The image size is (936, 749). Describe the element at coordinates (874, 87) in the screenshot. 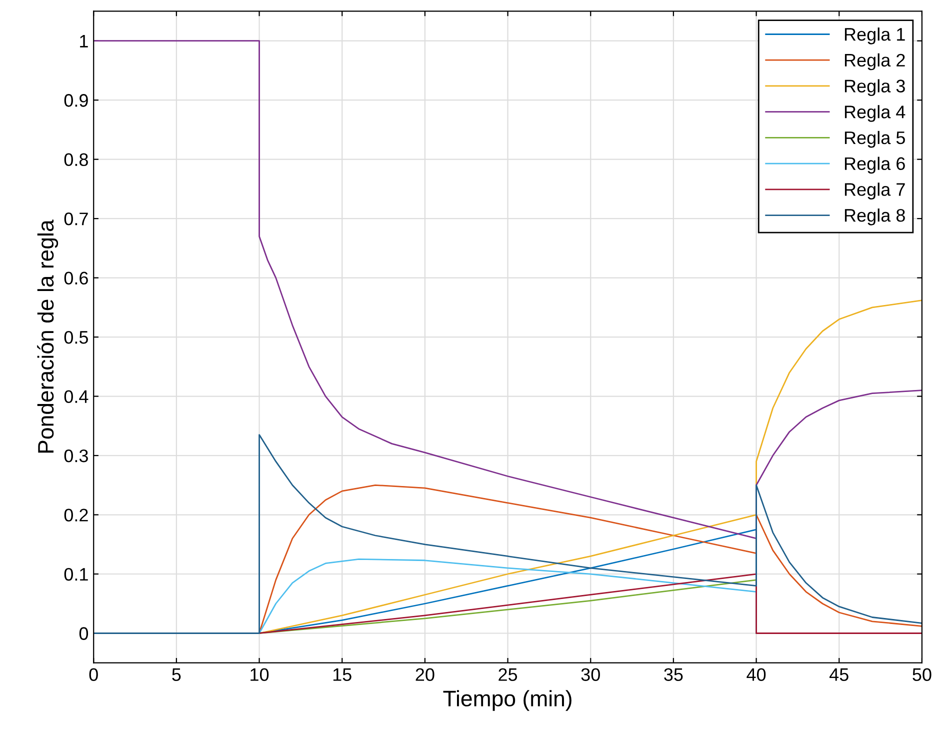

I see `legend-label: Regla 3` at that location.